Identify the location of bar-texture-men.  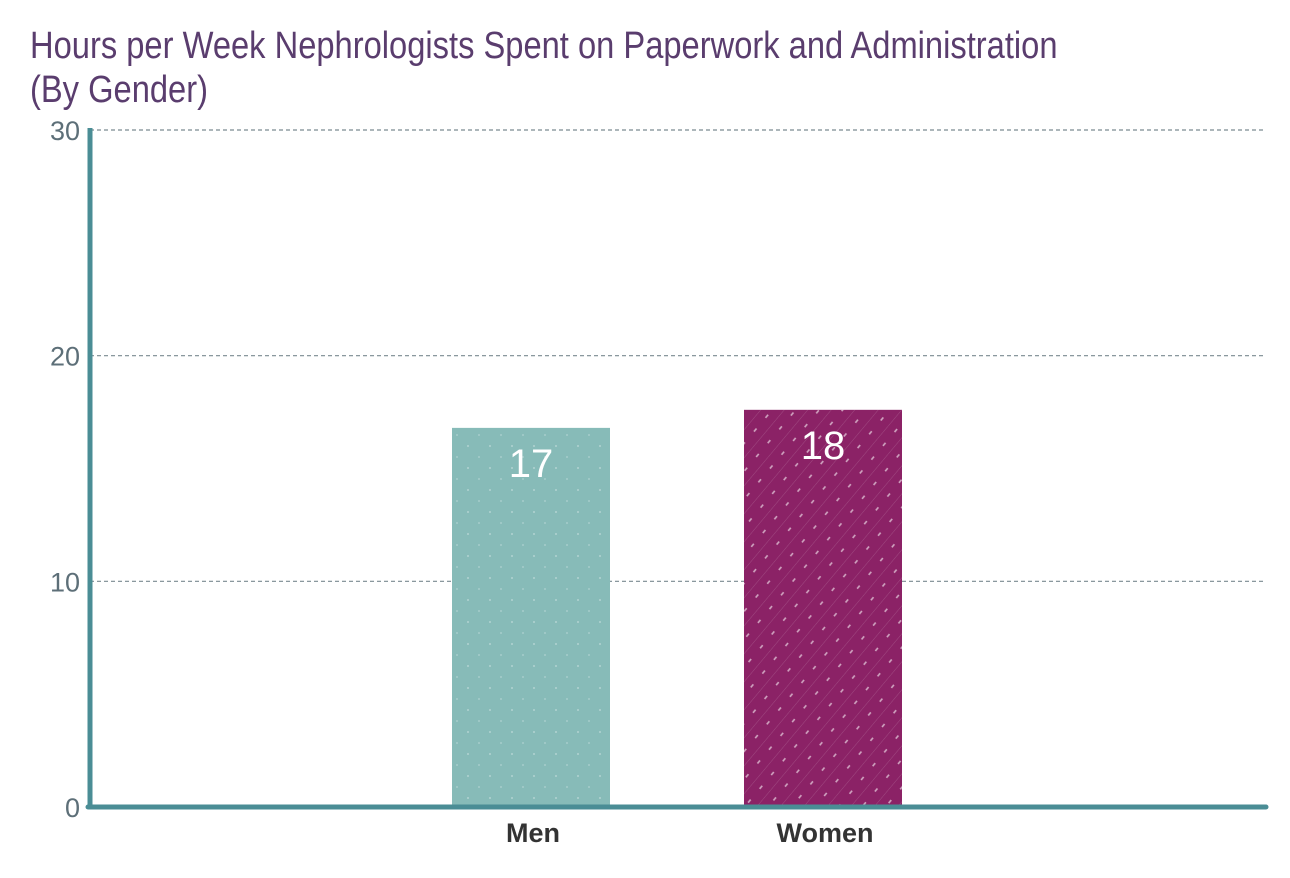
(531, 617).